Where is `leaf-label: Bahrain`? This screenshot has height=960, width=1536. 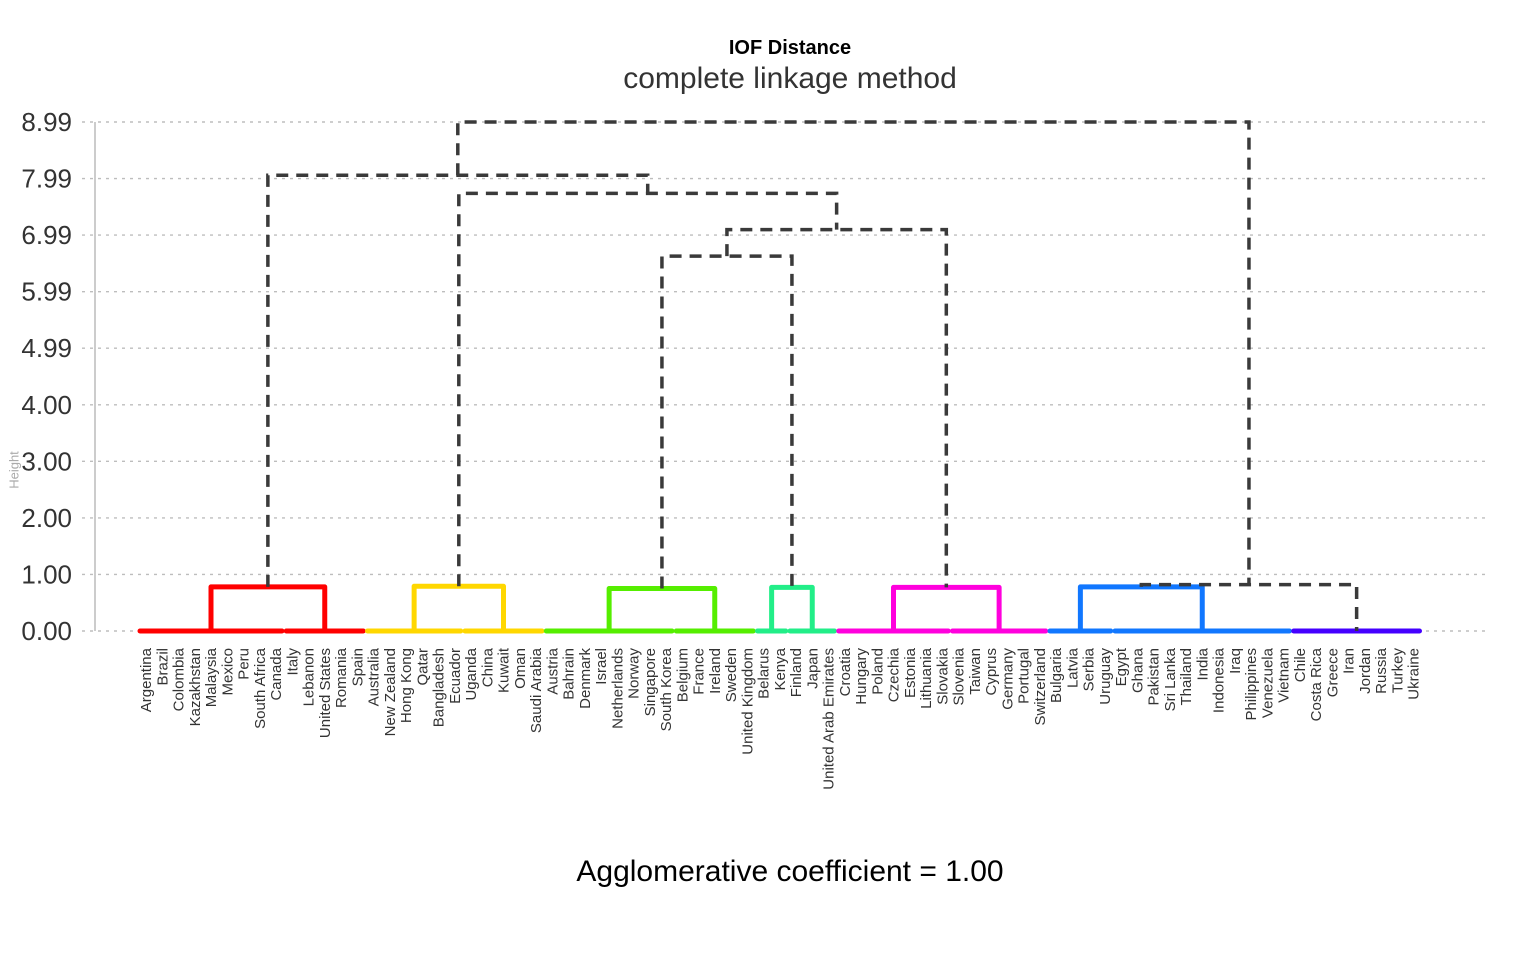 leaf-label: Bahrain is located at coordinates (569, 674).